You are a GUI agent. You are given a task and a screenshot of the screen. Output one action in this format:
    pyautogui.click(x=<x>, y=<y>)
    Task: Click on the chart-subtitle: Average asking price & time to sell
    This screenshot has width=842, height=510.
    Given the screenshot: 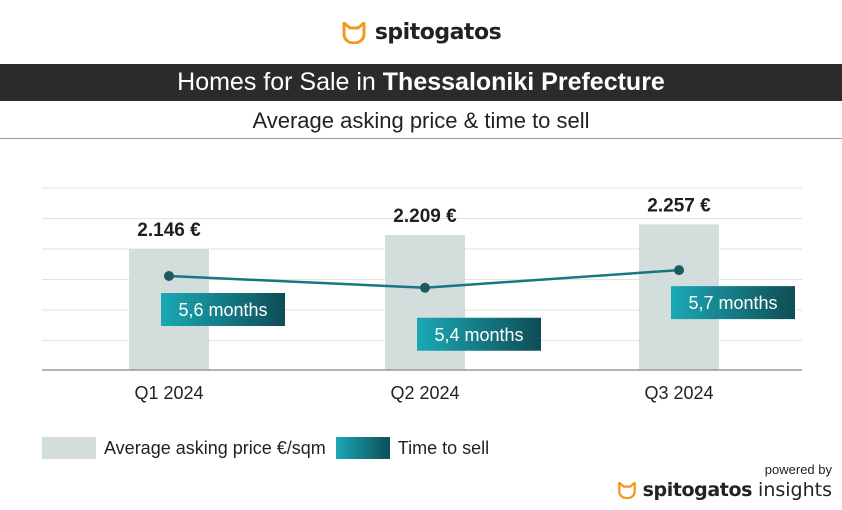 What is the action you would take?
    pyautogui.click(x=421, y=120)
    